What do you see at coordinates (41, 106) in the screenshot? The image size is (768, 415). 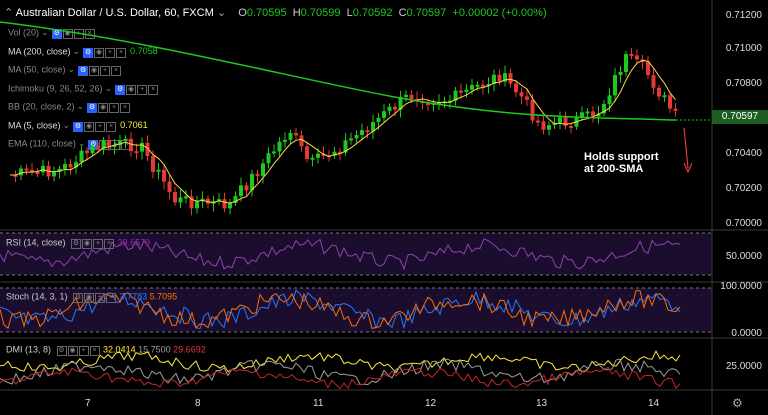 I see `indicator-label: BB (20, close, 2)` at bounding box center [41, 106].